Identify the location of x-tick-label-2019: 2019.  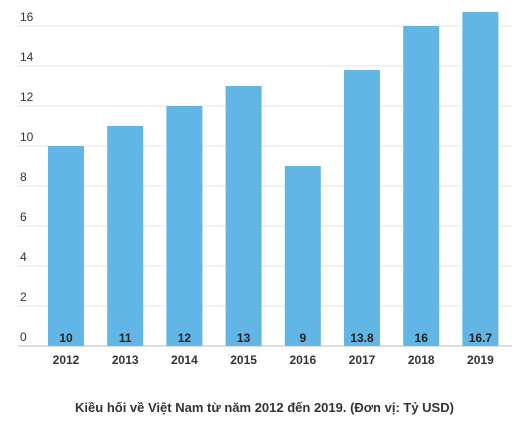
(480, 360).